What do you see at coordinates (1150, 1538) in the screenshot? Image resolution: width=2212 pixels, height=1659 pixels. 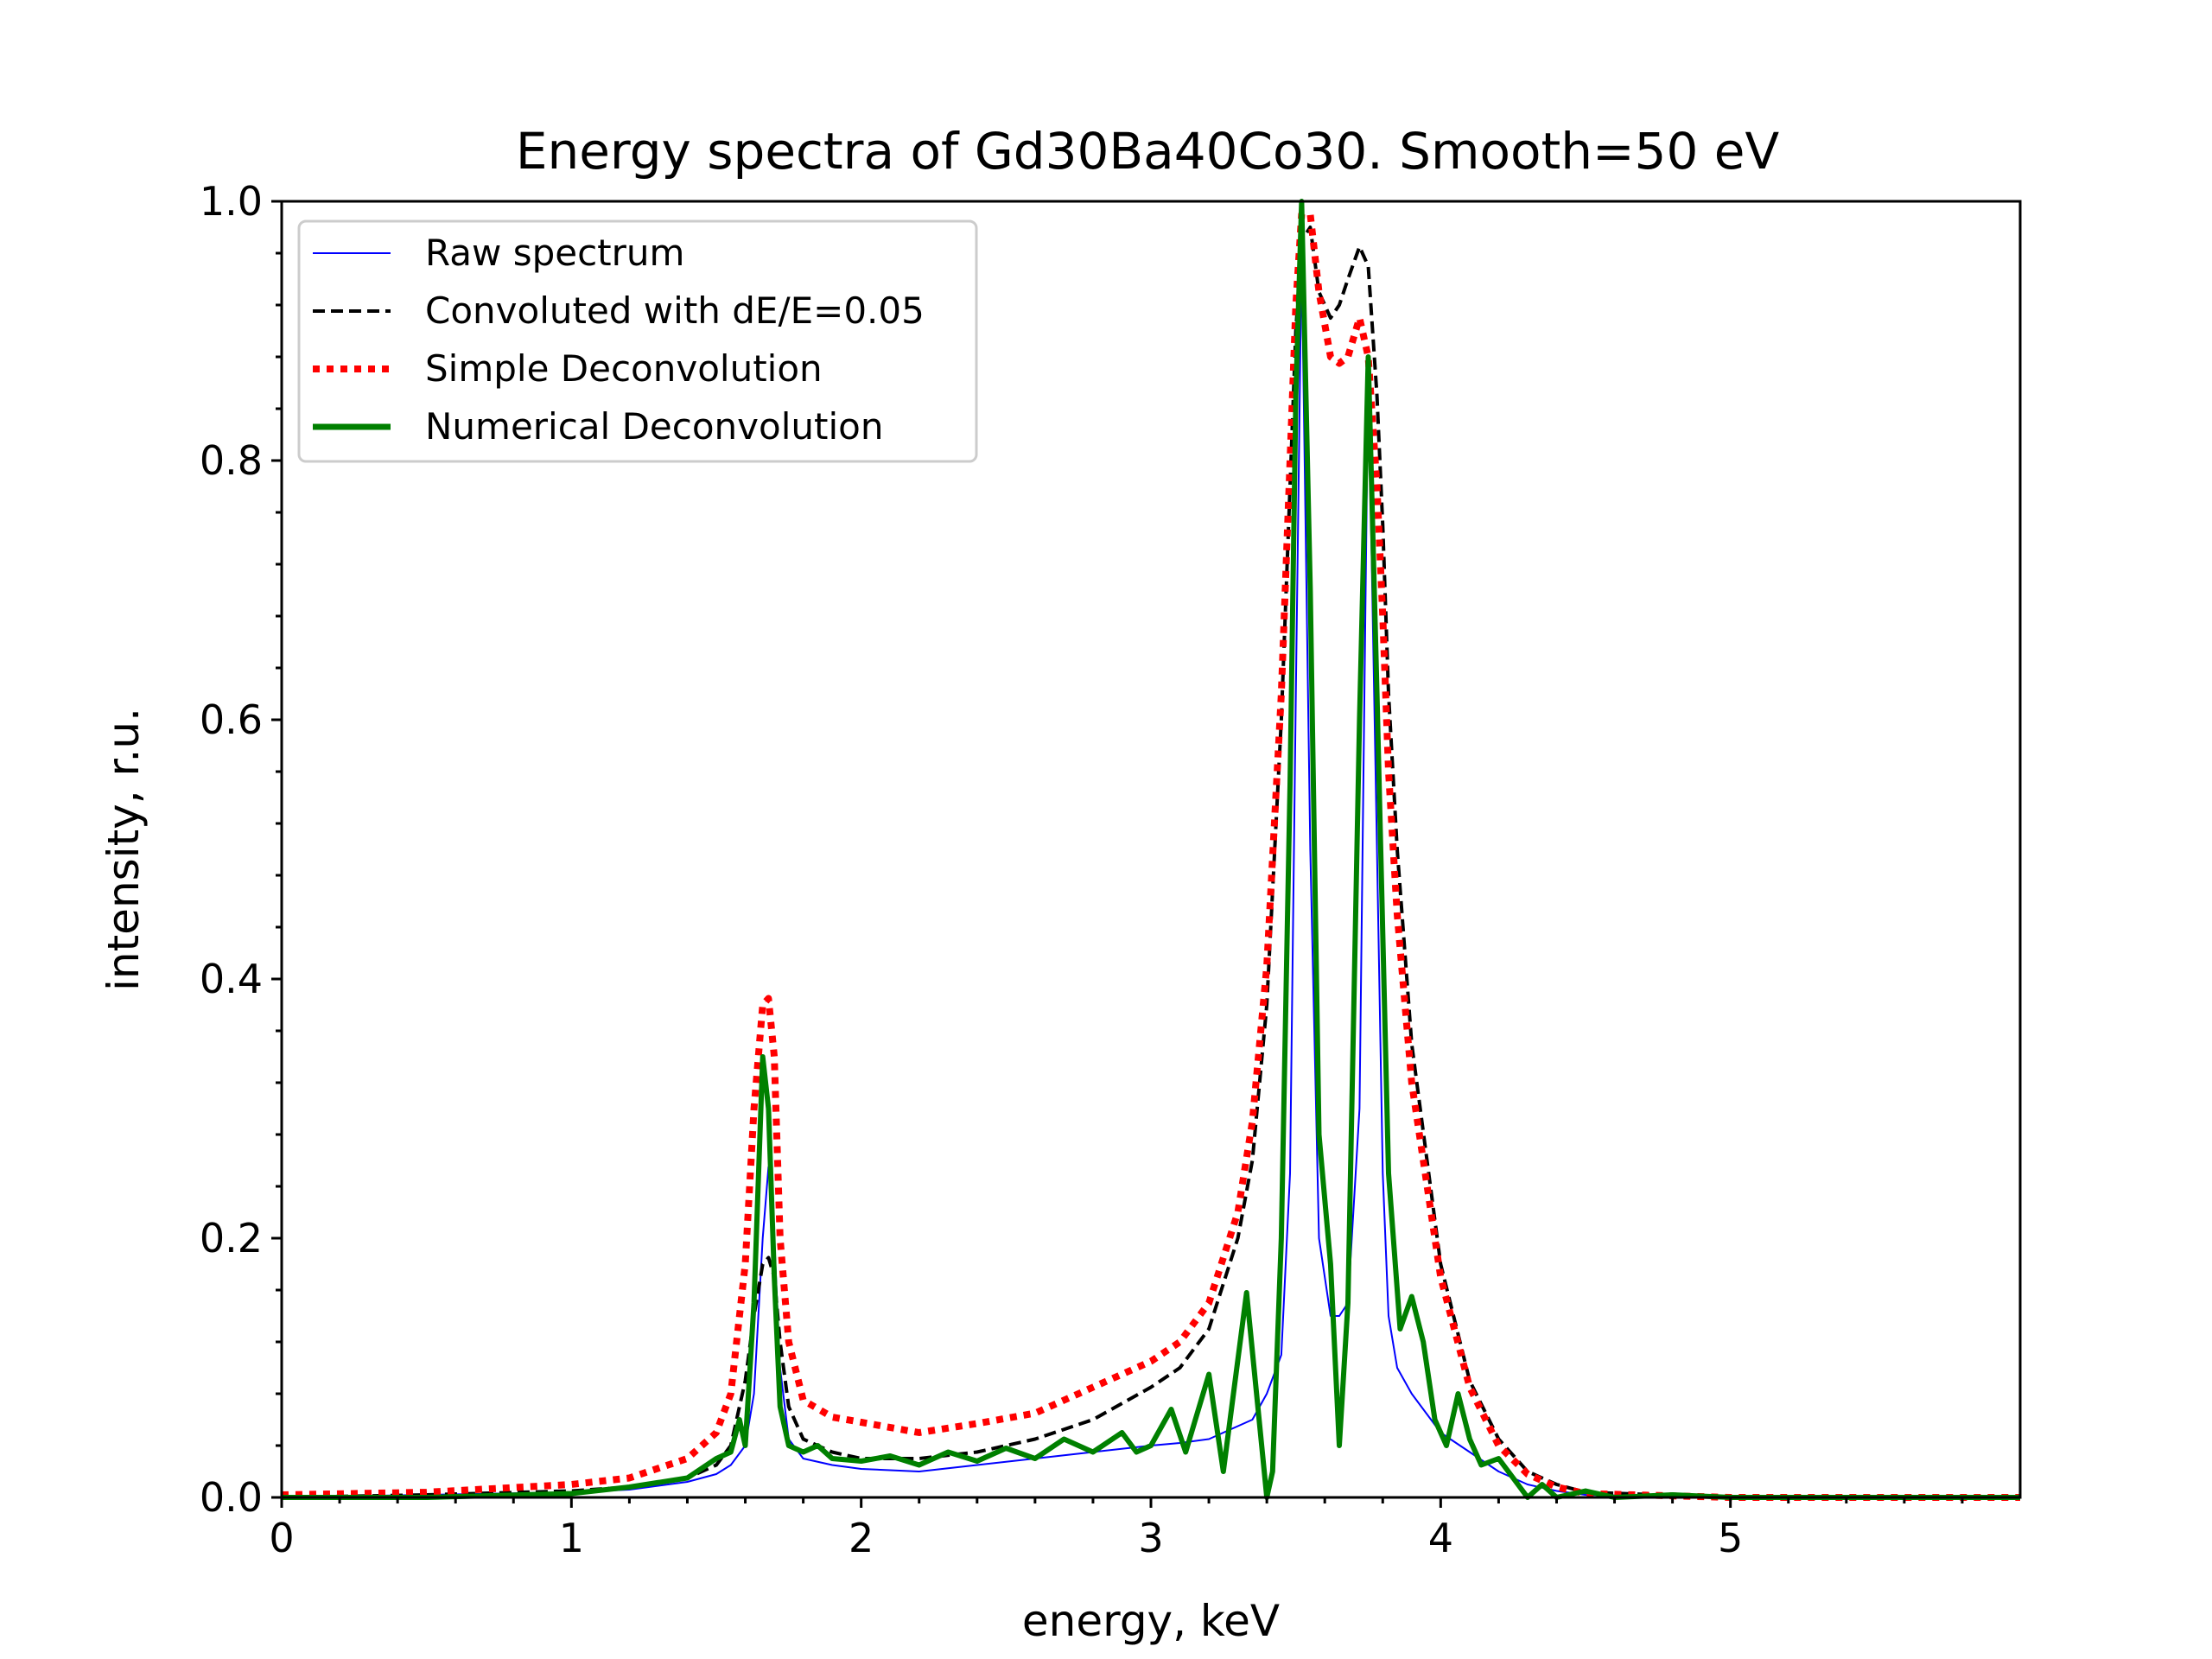 I see `x-tick-label: 3` at bounding box center [1150, 1538].